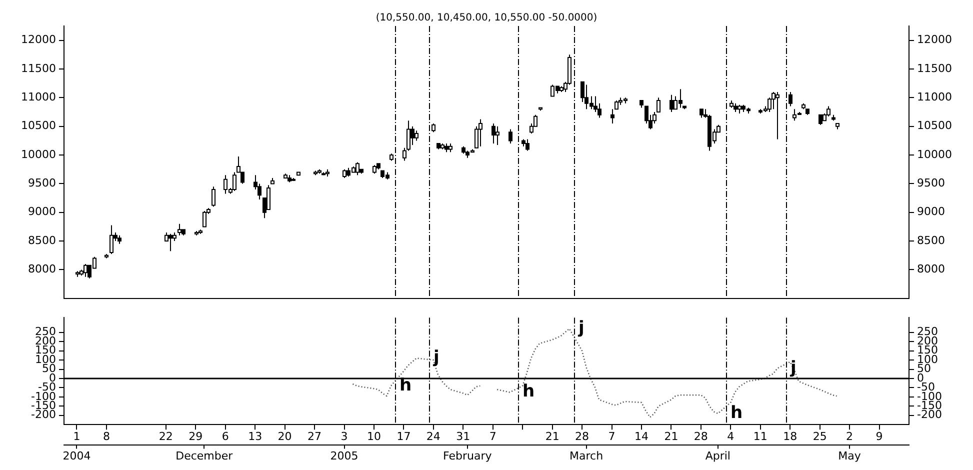 The height and width of the screenshot is (470, 973). What do you see at coordinates (717, 455) in the screenshot?
I see `x2-tick-label: April` at bounding box center [717, 455].